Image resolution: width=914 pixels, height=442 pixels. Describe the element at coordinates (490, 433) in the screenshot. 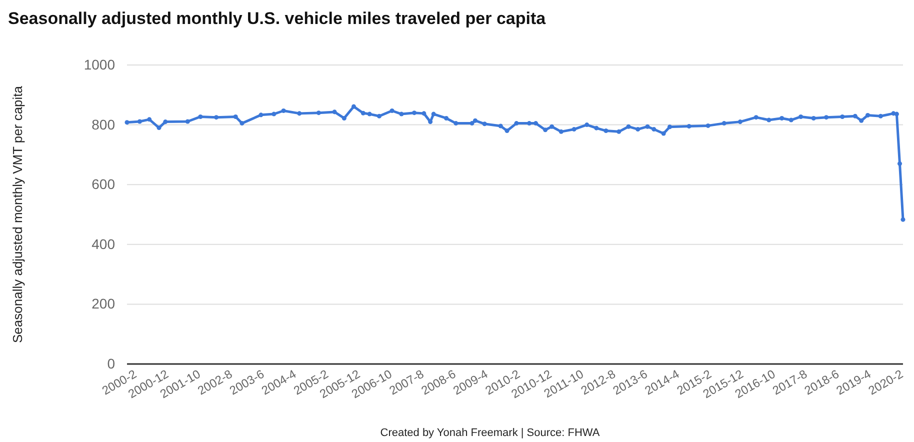

I see `text: Created by Yonah Freemark | Source: FHWA` at that location.